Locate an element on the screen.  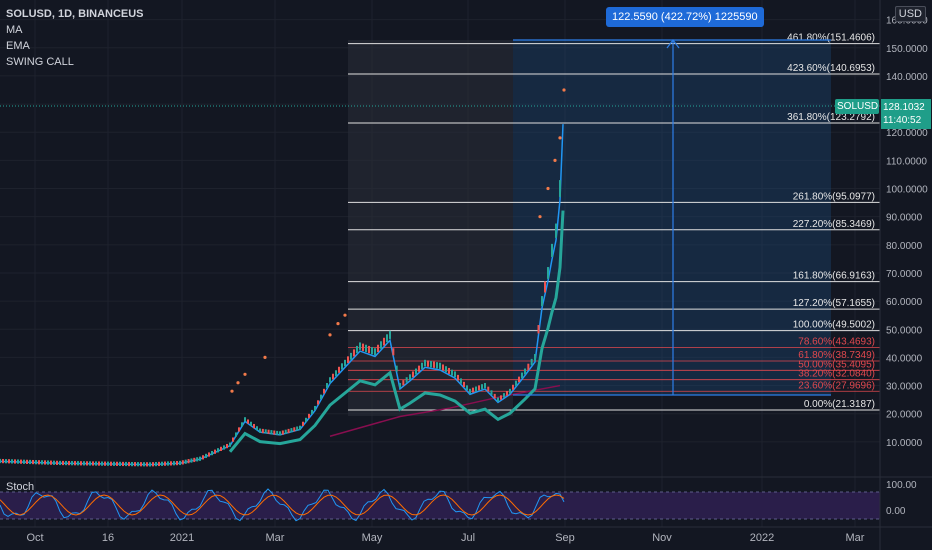
fib-level-label: 461.80%(151.4606) is located at coordinates (831, 38).